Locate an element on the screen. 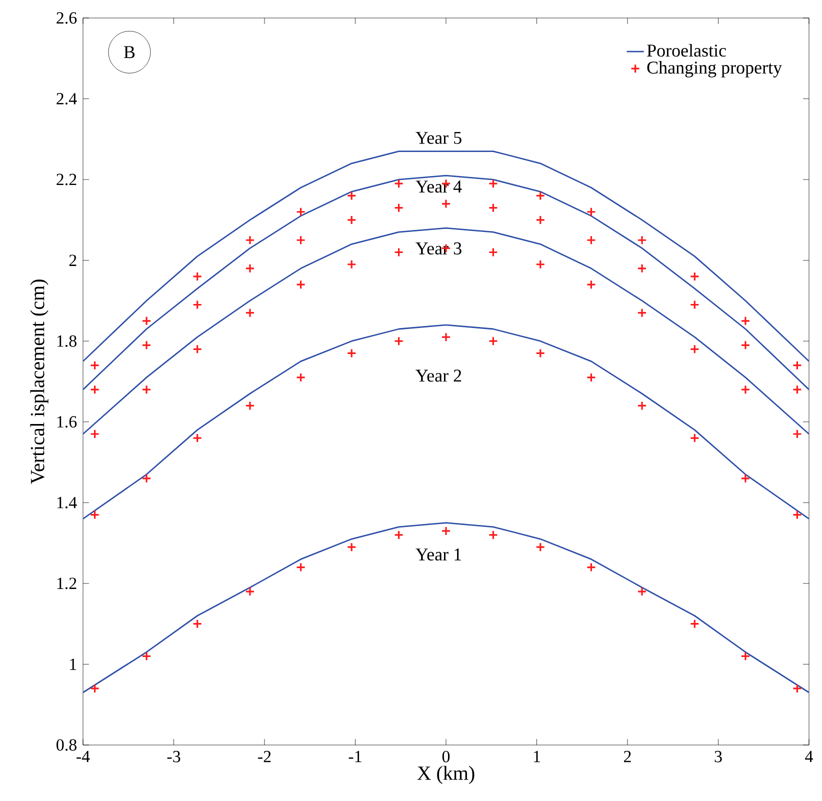  x-tick-label: -2 is located at coordinates (264, 756).